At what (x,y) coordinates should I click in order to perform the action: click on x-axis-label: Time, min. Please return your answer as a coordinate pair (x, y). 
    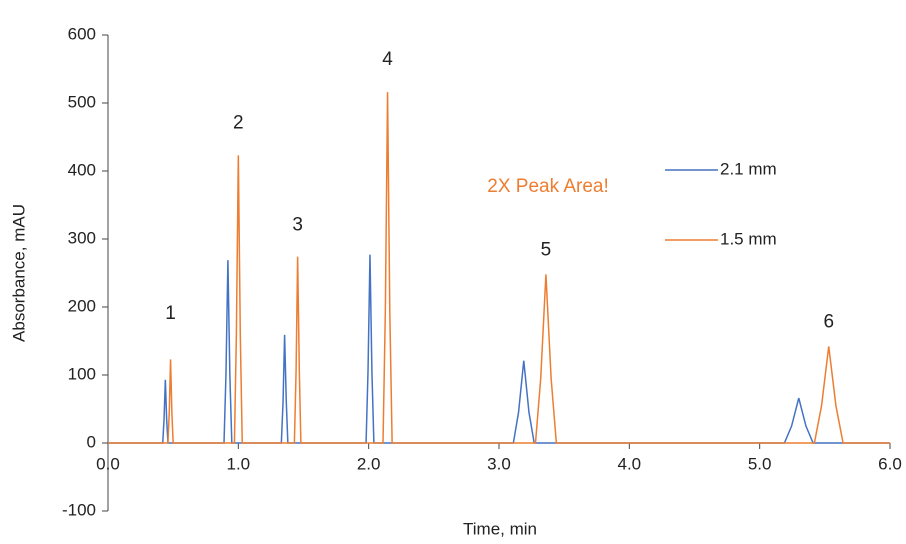
    Looking at the image, I should click on (500, 528).